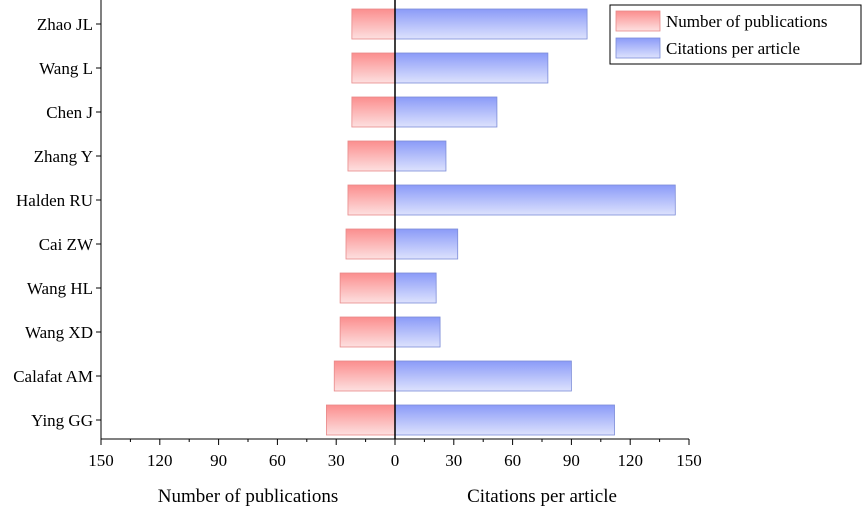  What do you see at coordinates (364, 376) in the screenshot?
I see `bar-publications-calafat-am` at bounding box center [364, 376].